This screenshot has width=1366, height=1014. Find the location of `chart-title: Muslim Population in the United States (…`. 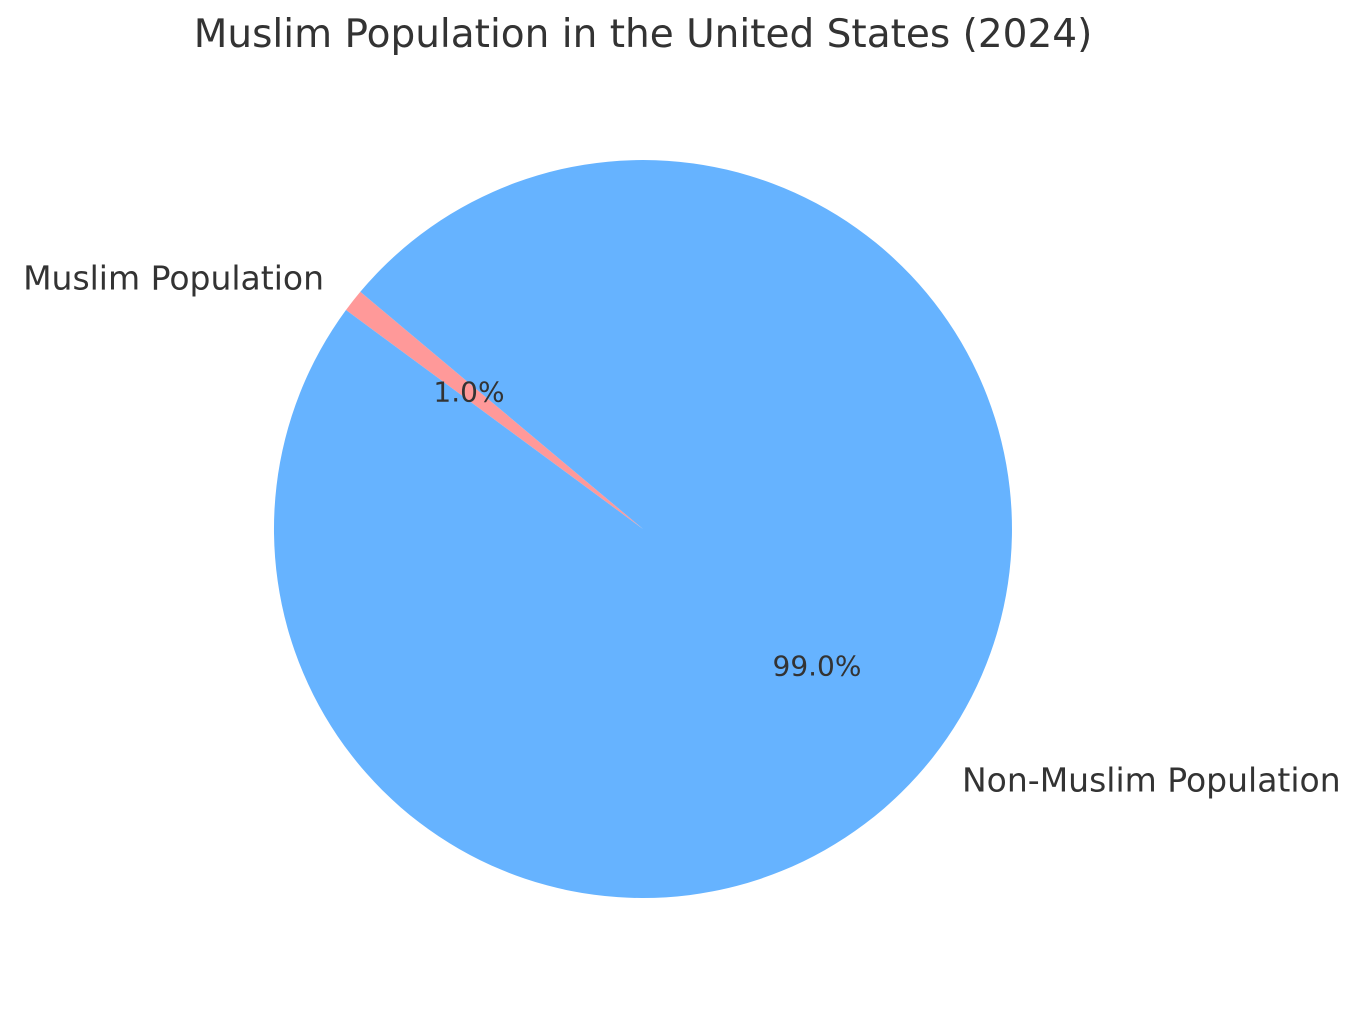

chart-title: Muslim Population in the United States (… is located at coordinates (643, 34).